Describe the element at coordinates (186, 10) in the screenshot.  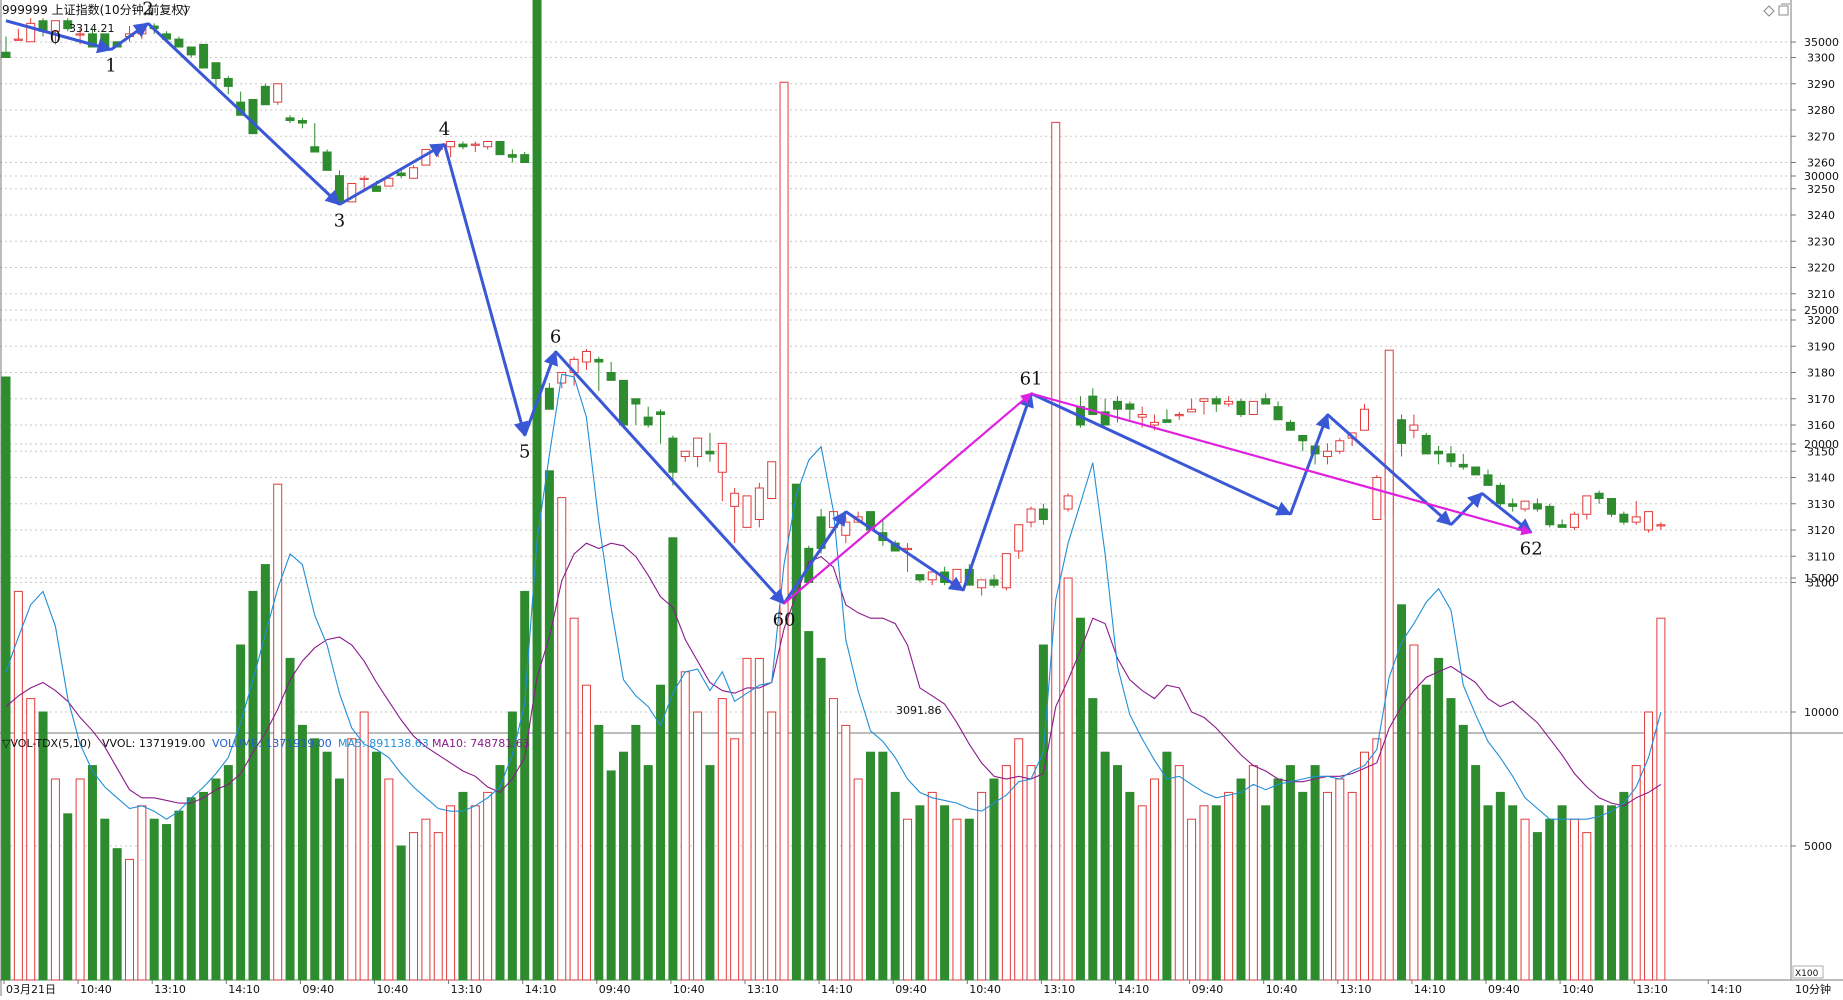
I see `title-dropdown-icon: ▽` at that location.